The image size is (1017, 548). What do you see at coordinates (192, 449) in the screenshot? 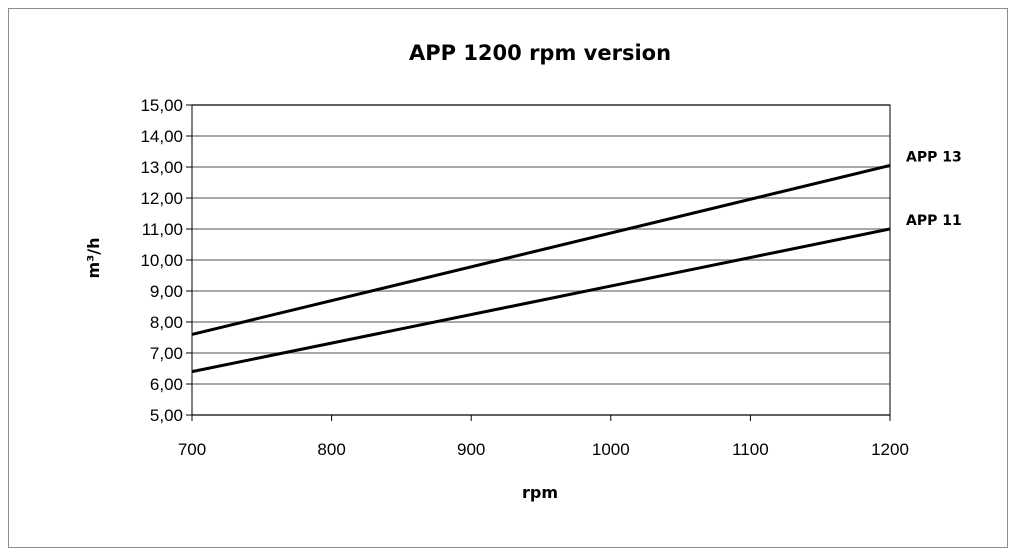
I see `x-tick-label: 700` at bounding box center [192, 449].